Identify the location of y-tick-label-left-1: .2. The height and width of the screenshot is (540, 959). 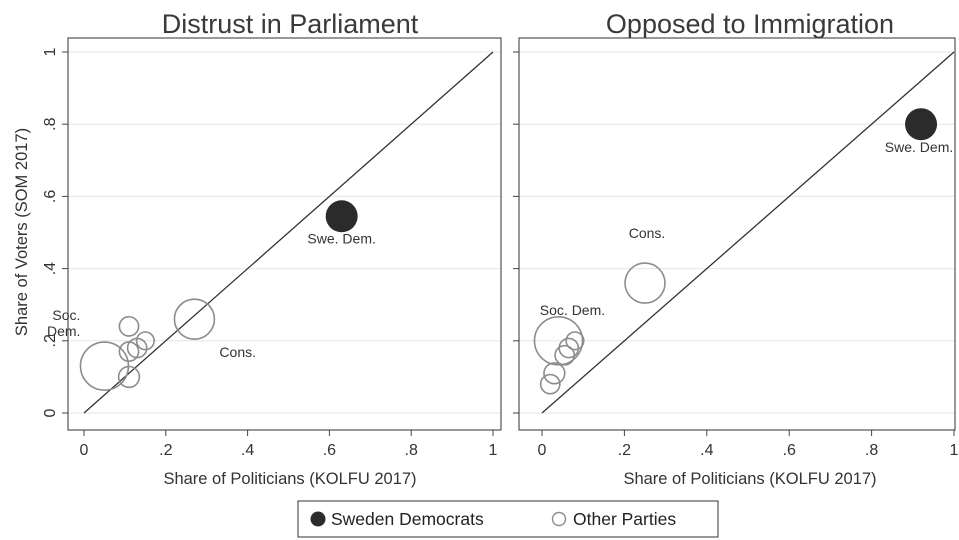
(50, 340).